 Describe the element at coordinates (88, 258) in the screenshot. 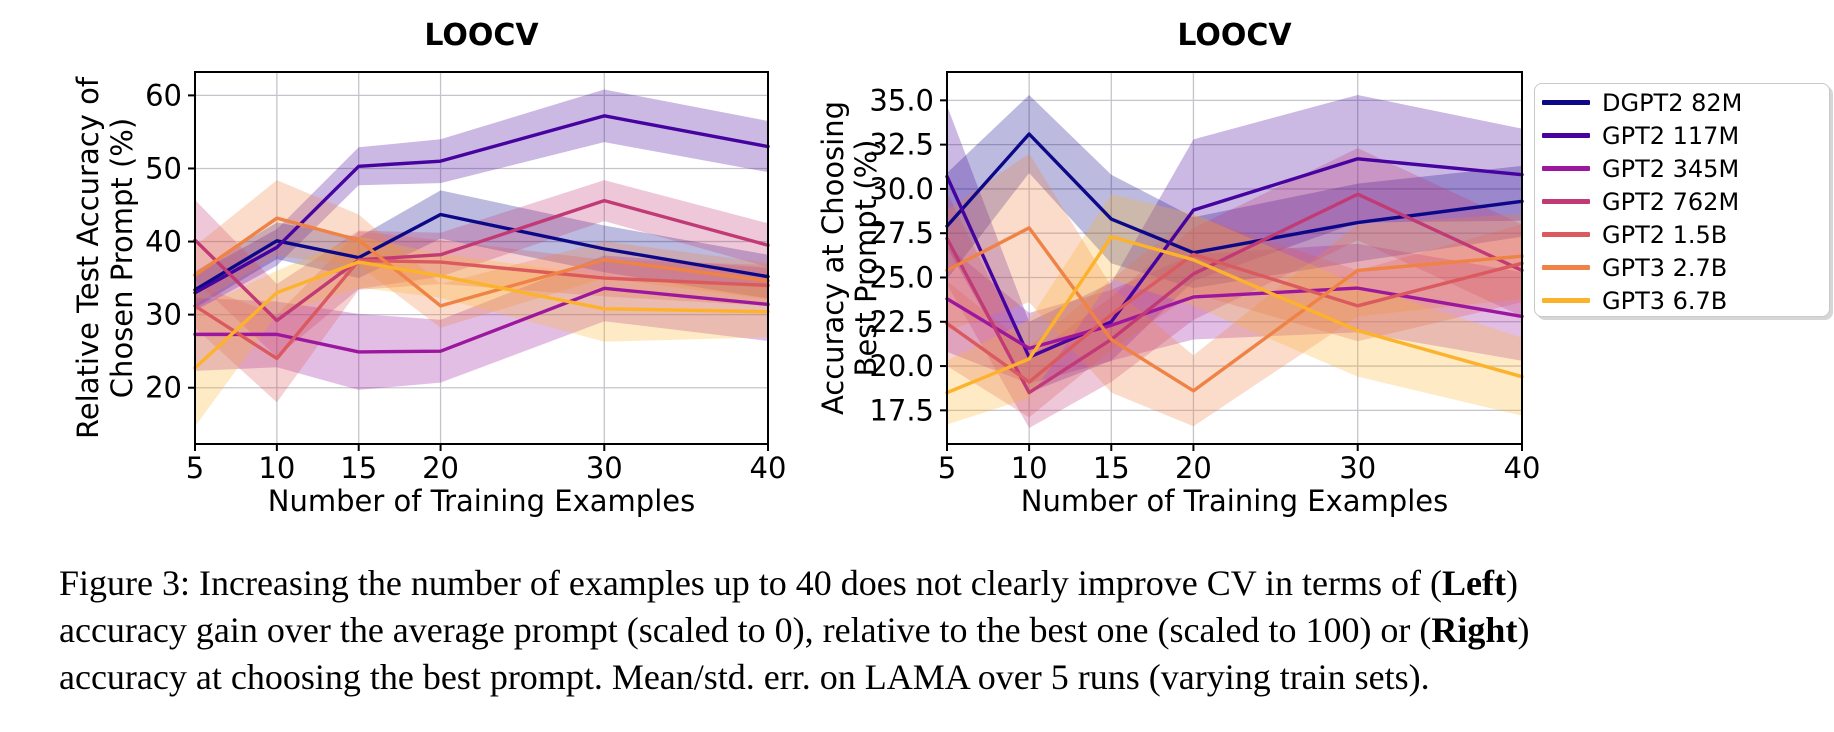

I see `left-chart-ylabel-line1: Relative Test Accuracy of` at that location.